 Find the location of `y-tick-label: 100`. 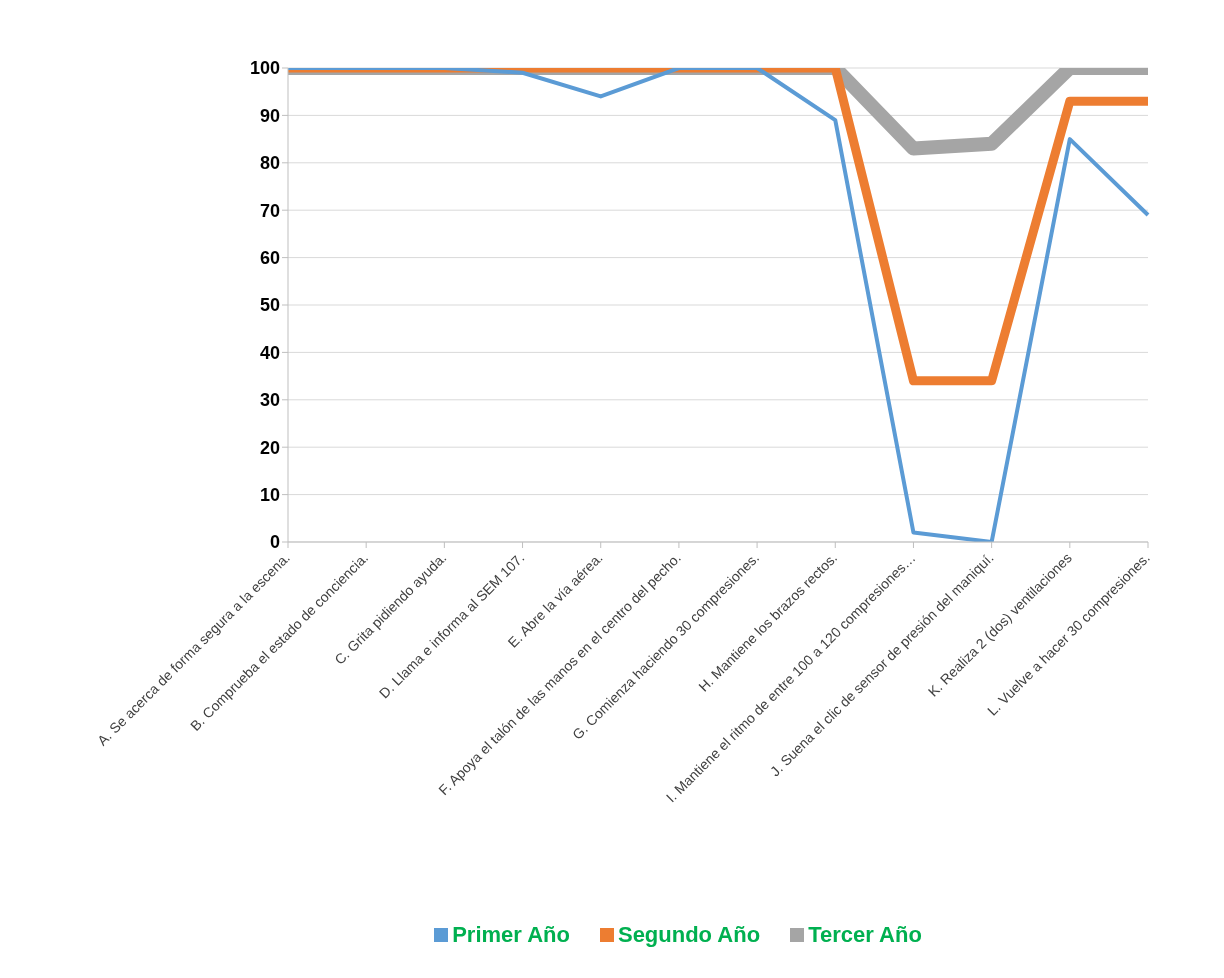

y-tick-label: 100 is located at coordinates (264, 68).